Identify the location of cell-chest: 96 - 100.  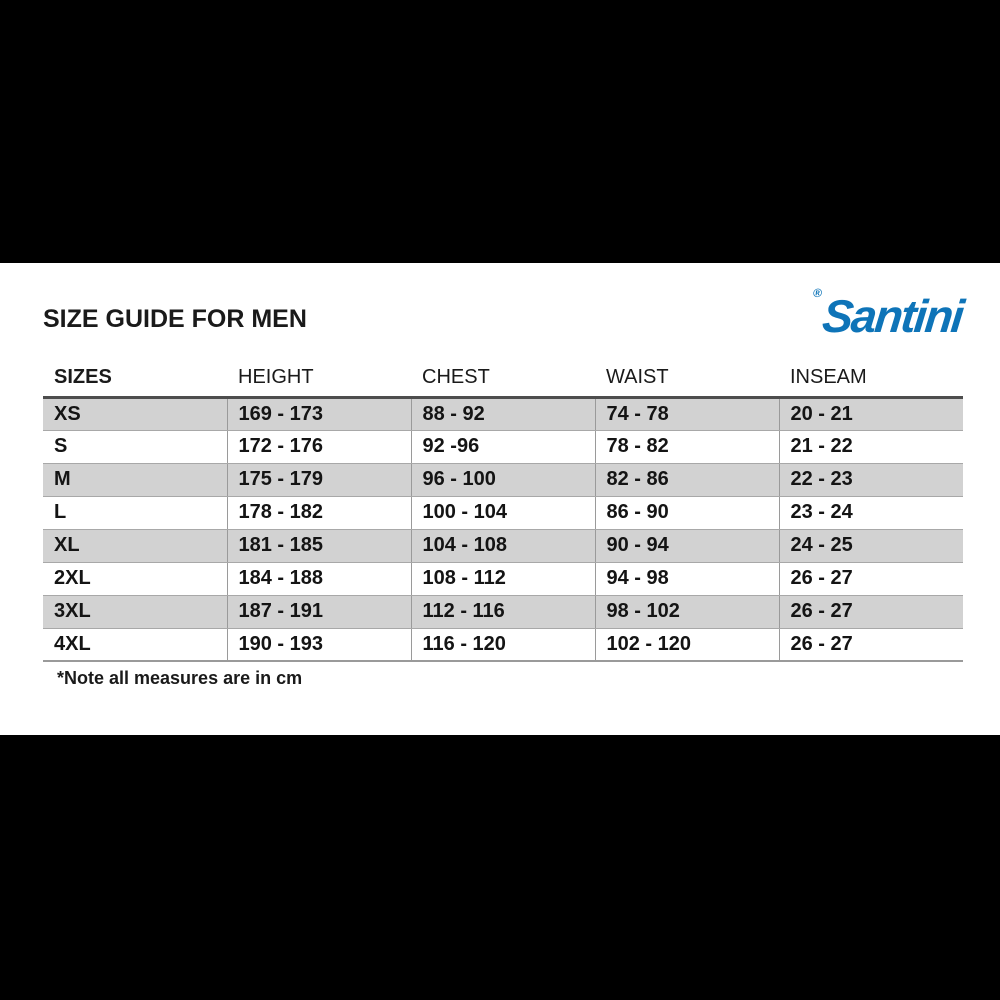
(503, 480).